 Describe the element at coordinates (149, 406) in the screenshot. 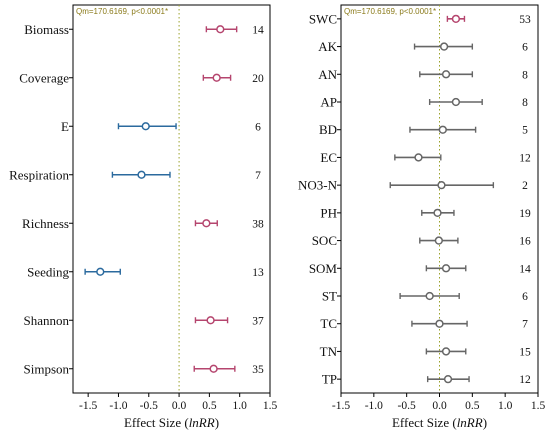

I see `chart-1-xtick-label: -0.5` at that location.